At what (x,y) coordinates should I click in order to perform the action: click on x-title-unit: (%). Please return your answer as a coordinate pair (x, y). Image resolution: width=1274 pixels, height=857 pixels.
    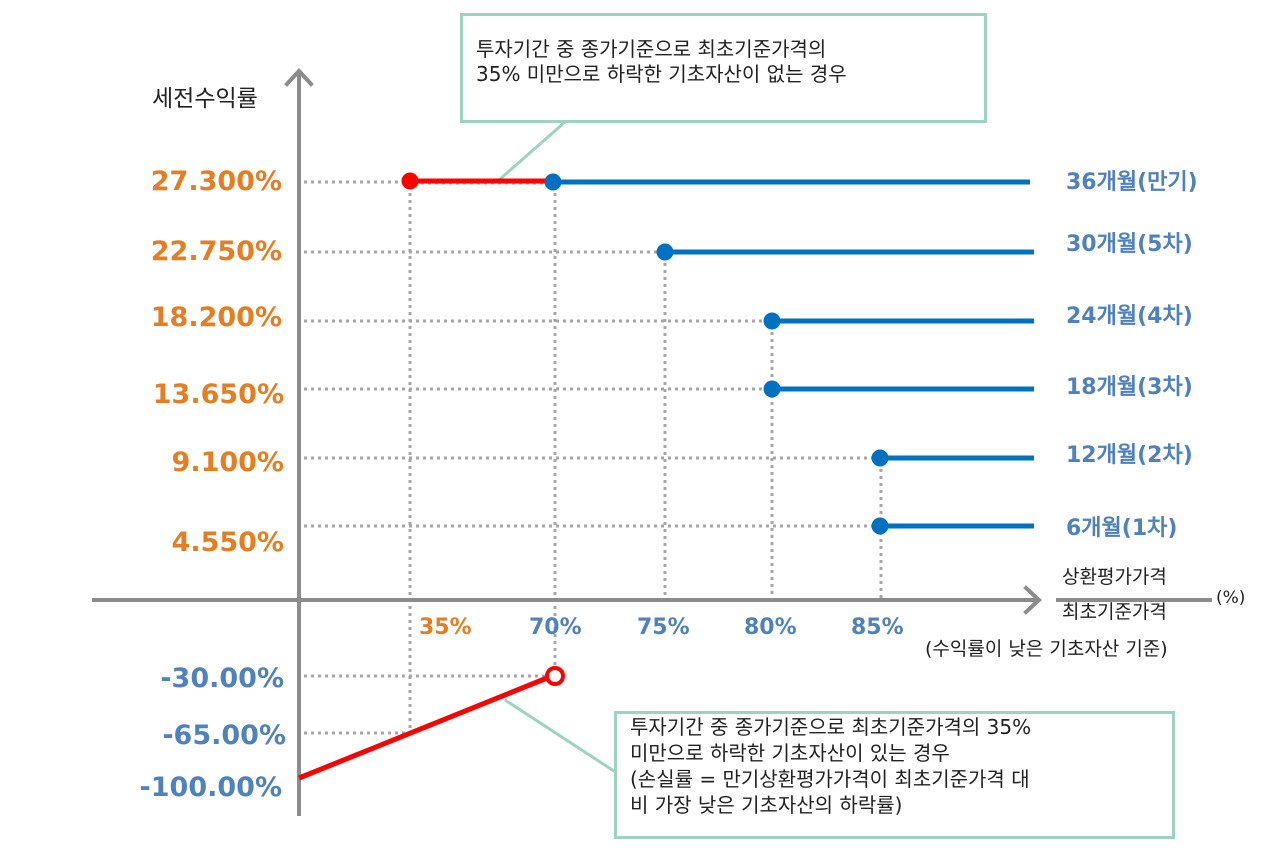
    Looking at the image, I should click on (1231, 598).